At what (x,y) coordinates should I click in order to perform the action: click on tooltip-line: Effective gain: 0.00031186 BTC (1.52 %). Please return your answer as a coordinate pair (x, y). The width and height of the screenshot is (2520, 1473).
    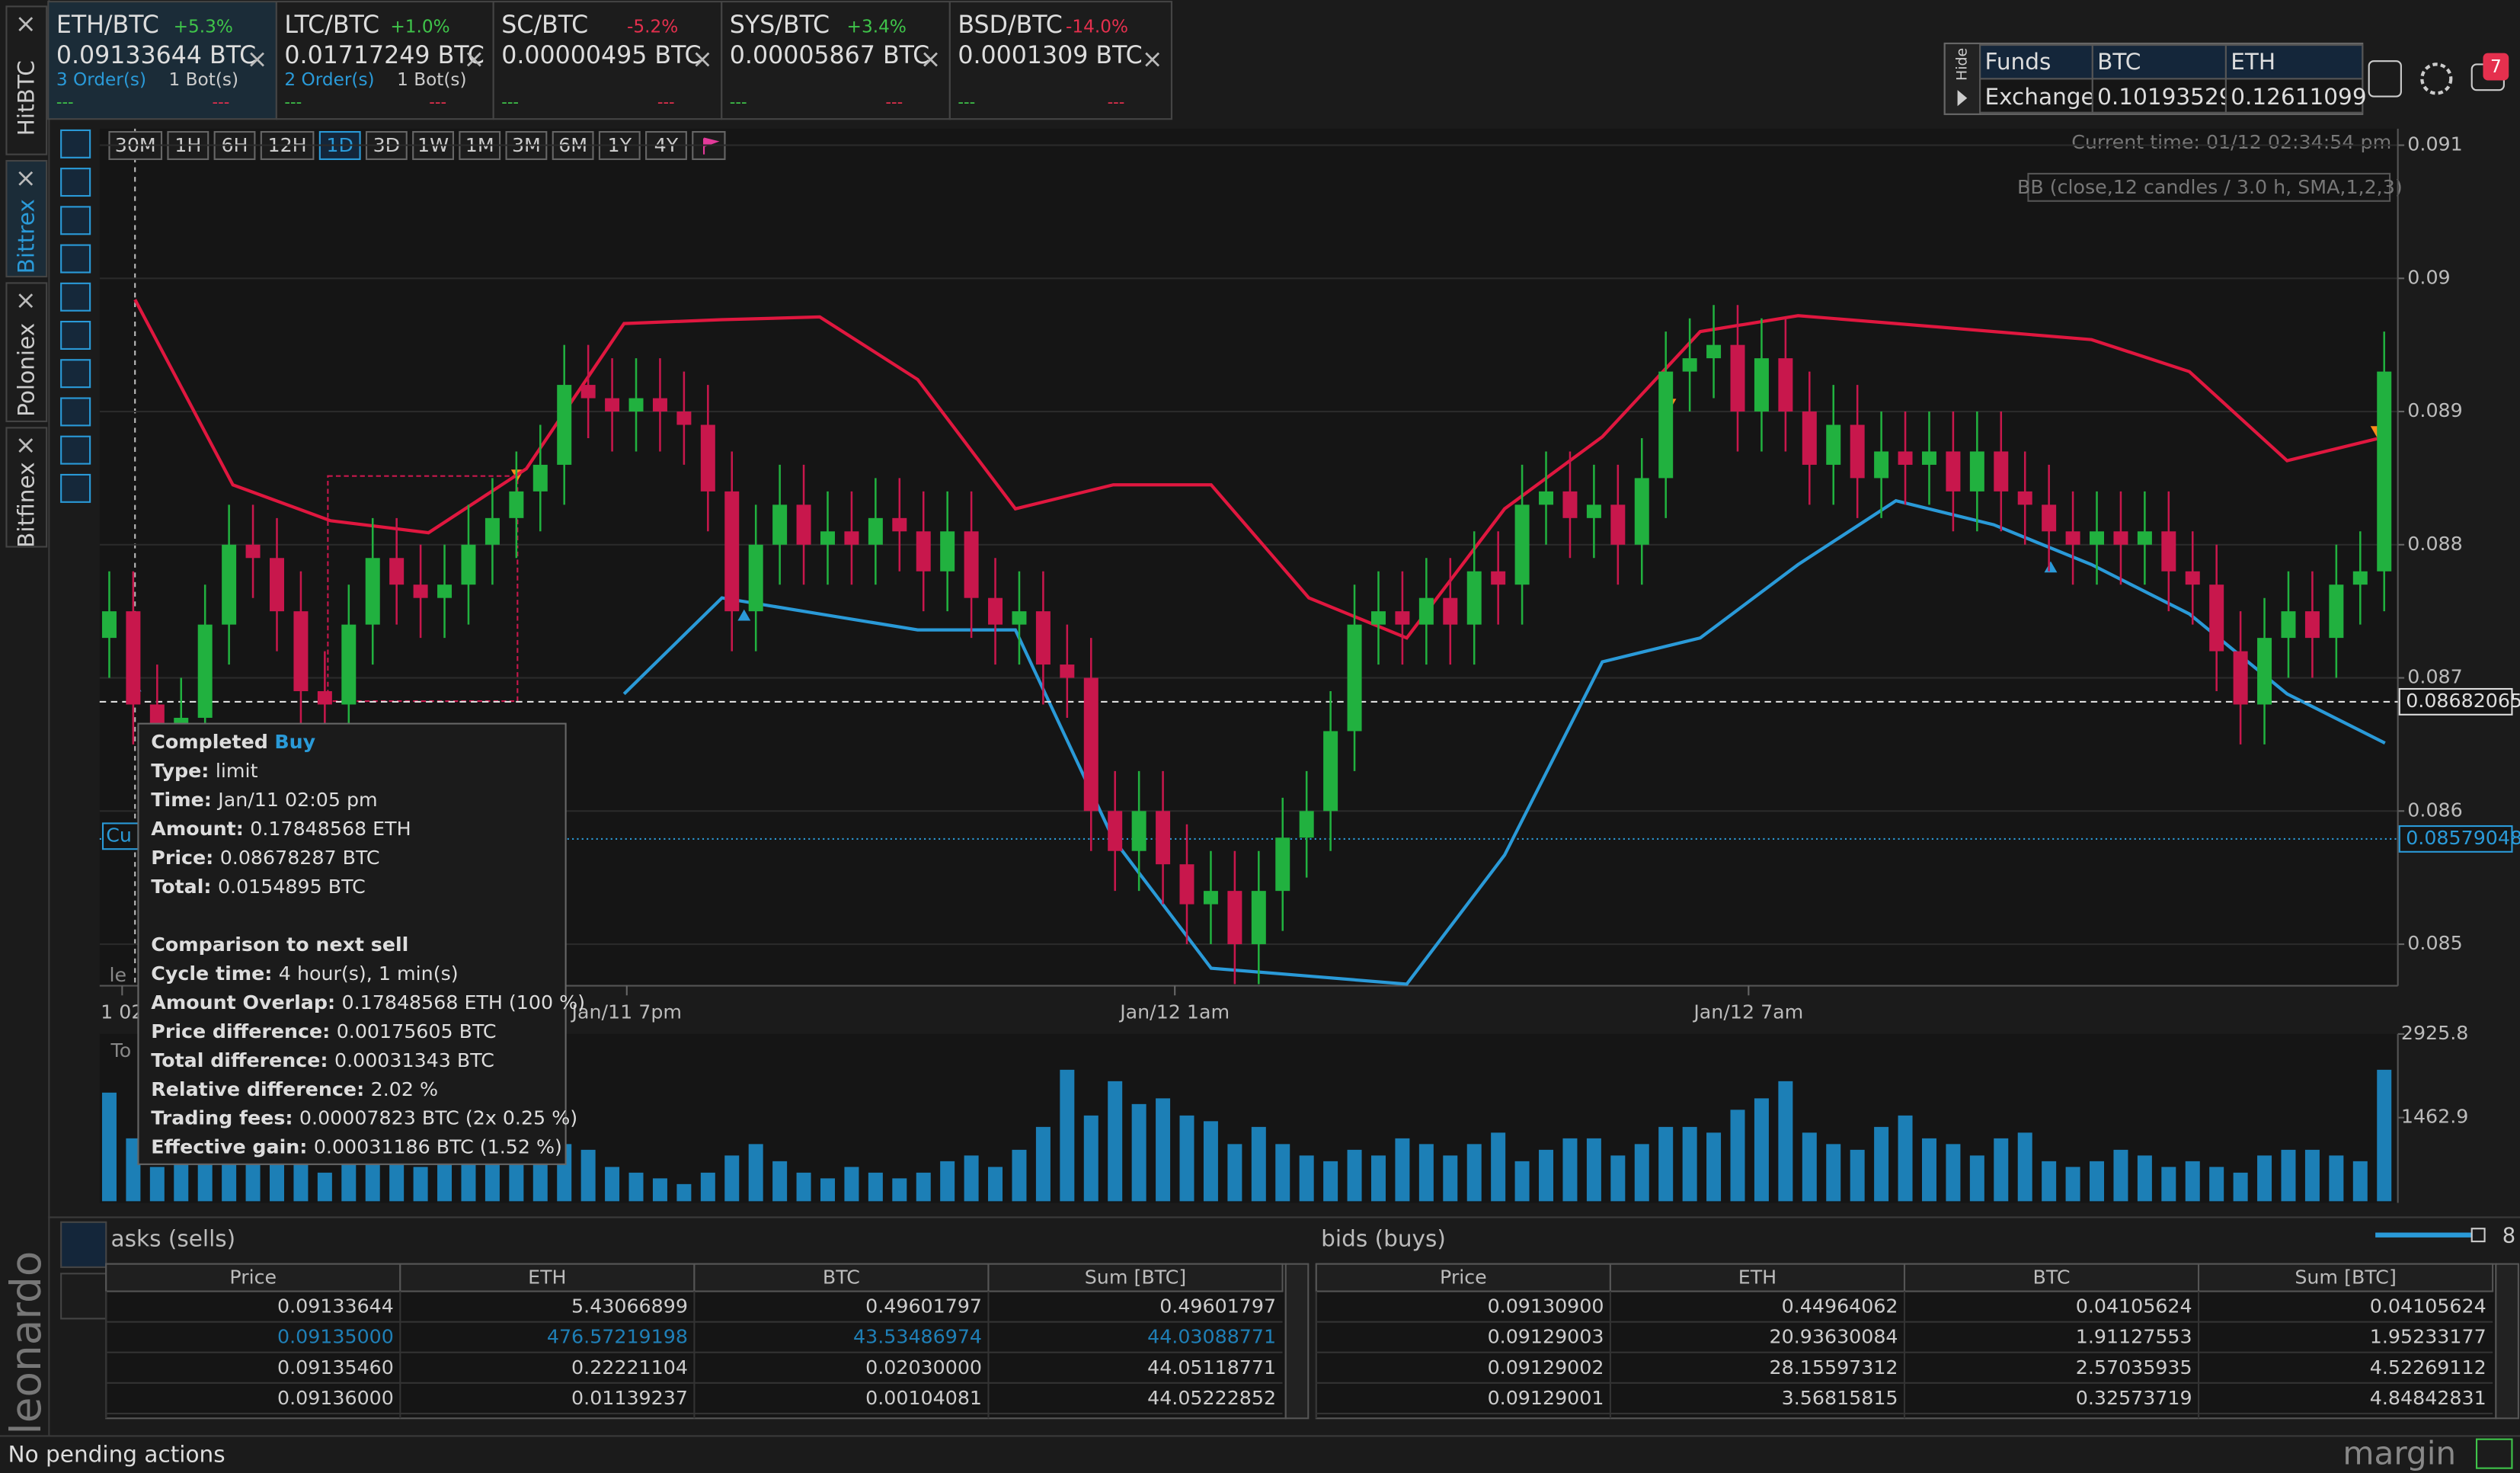
    Looking at the image, I should click on (356, 1147).